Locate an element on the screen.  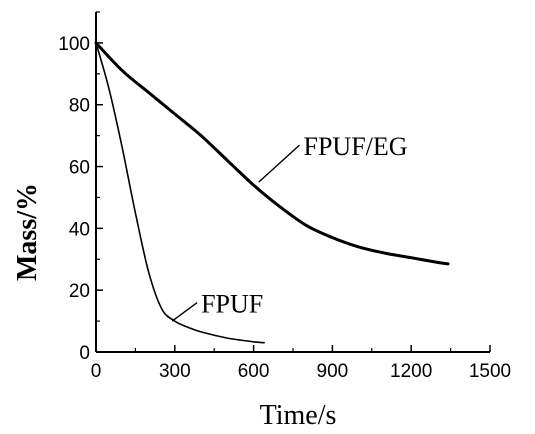
y-tick-label: 60 is located at coordinates (79, 168).